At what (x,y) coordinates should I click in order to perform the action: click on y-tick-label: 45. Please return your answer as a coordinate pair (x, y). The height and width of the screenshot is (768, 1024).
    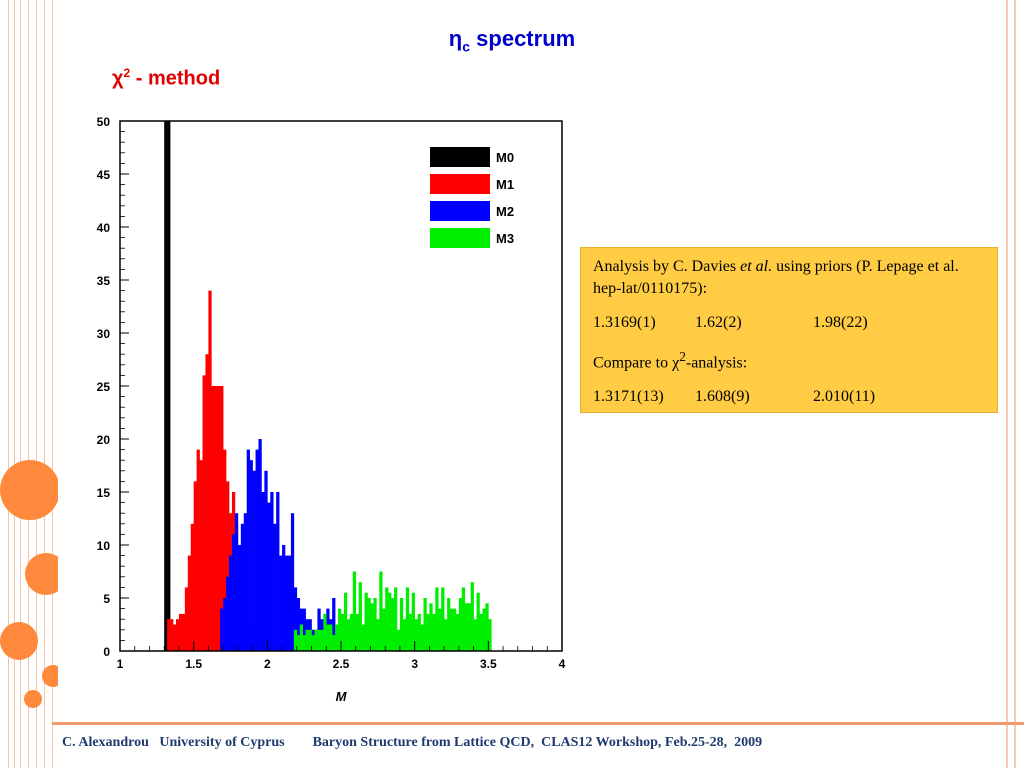
    Looking at the image, I should click on (104, 175).